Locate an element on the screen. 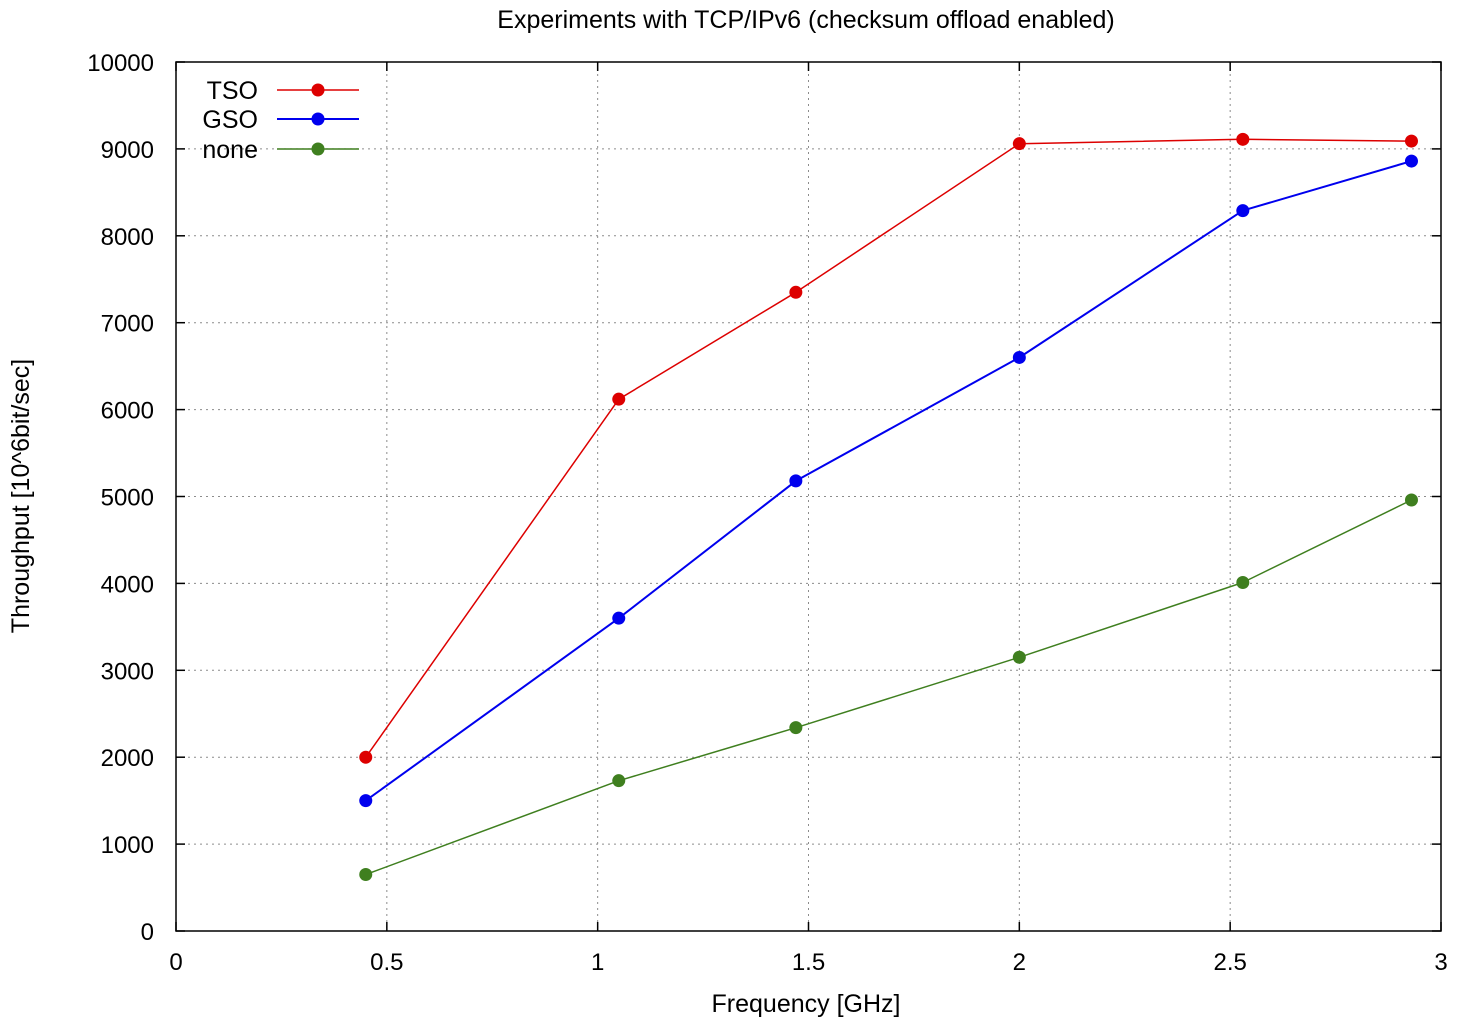 The image size is (1459, 1024). y-tick-label: 6000 is located at coordinates (127, 411).